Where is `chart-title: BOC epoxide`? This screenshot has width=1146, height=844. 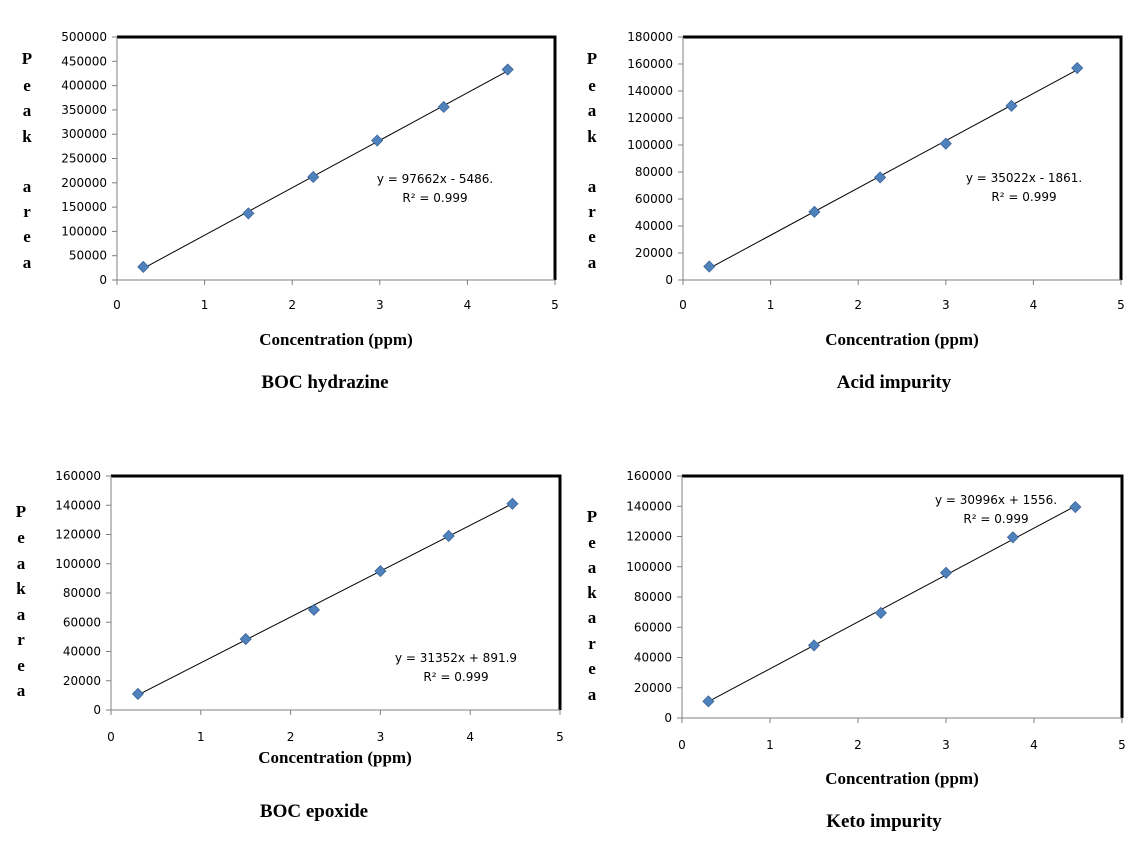
chart-title: BOC epoxide is located at coordinates (314, 811).